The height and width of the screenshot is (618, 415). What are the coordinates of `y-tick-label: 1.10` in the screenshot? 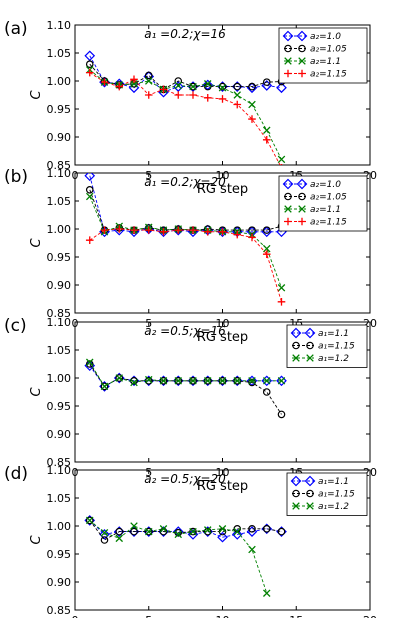 It's located at (59, 173).